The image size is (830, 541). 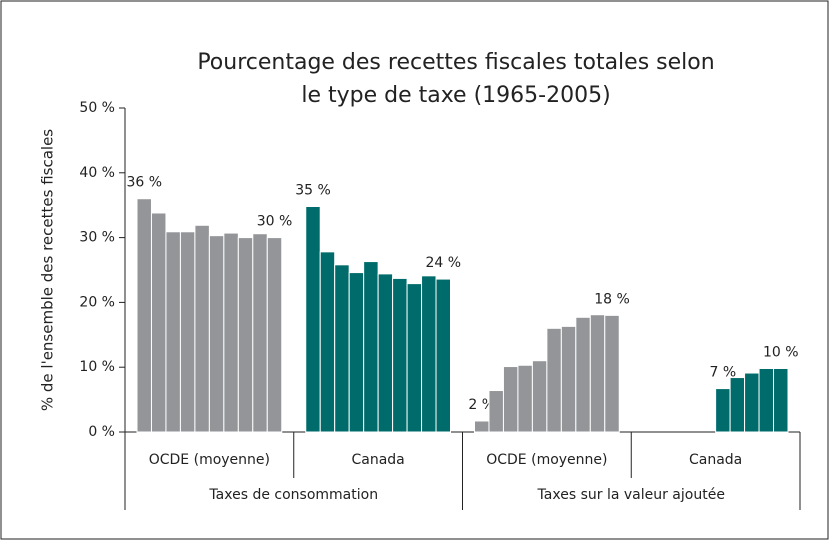 What do you see at coordinates (97, 173) in the screenshot?
I see `y-tick-label: 40 %` at bounding box center [97, 173].